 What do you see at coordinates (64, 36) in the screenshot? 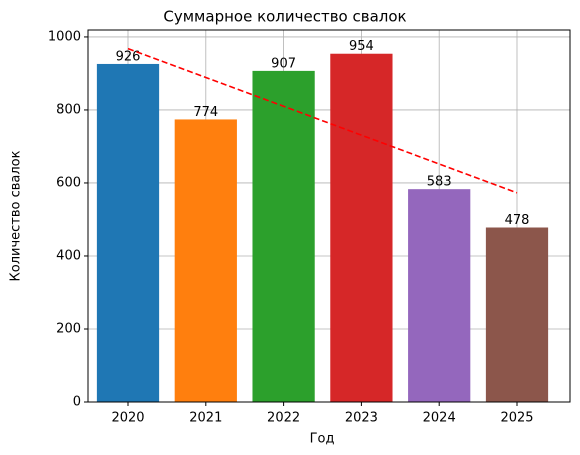
I see `y-tick-label: 1000` at bounding box center [64, 36].